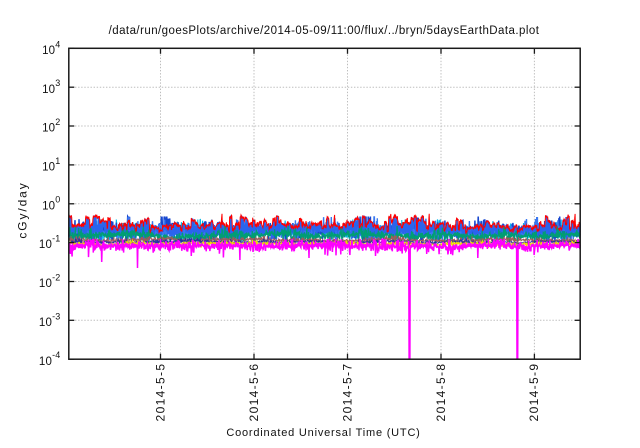 The height and width of the screenshot is (448, 640). Describe the element at coordinates (51, 87) in the screenshot. I see `svg-text: 10³` at that location.